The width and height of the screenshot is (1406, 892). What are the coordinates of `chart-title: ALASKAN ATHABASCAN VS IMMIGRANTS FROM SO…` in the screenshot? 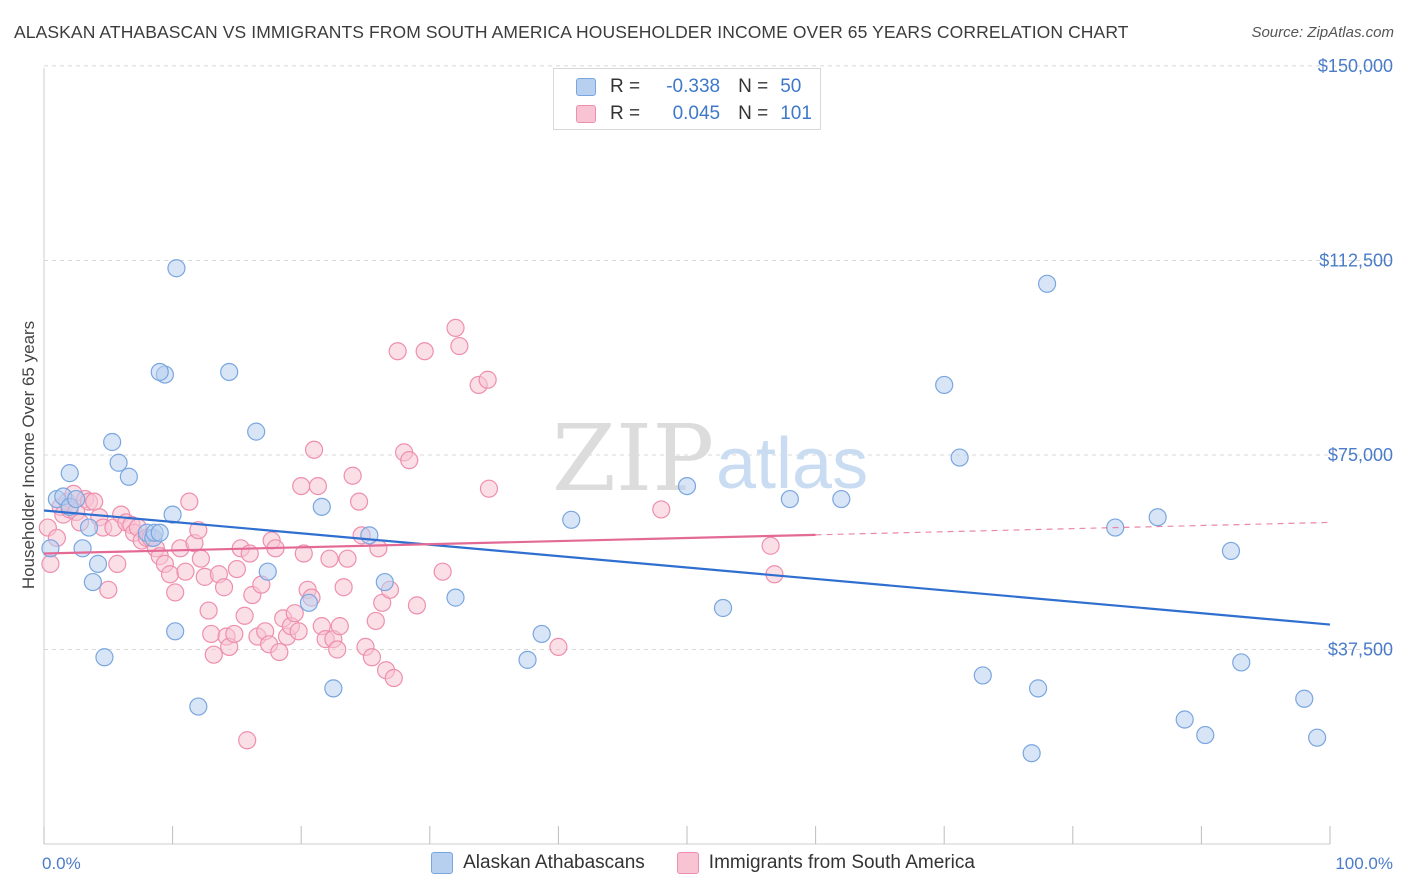 It's located at (571, 32).